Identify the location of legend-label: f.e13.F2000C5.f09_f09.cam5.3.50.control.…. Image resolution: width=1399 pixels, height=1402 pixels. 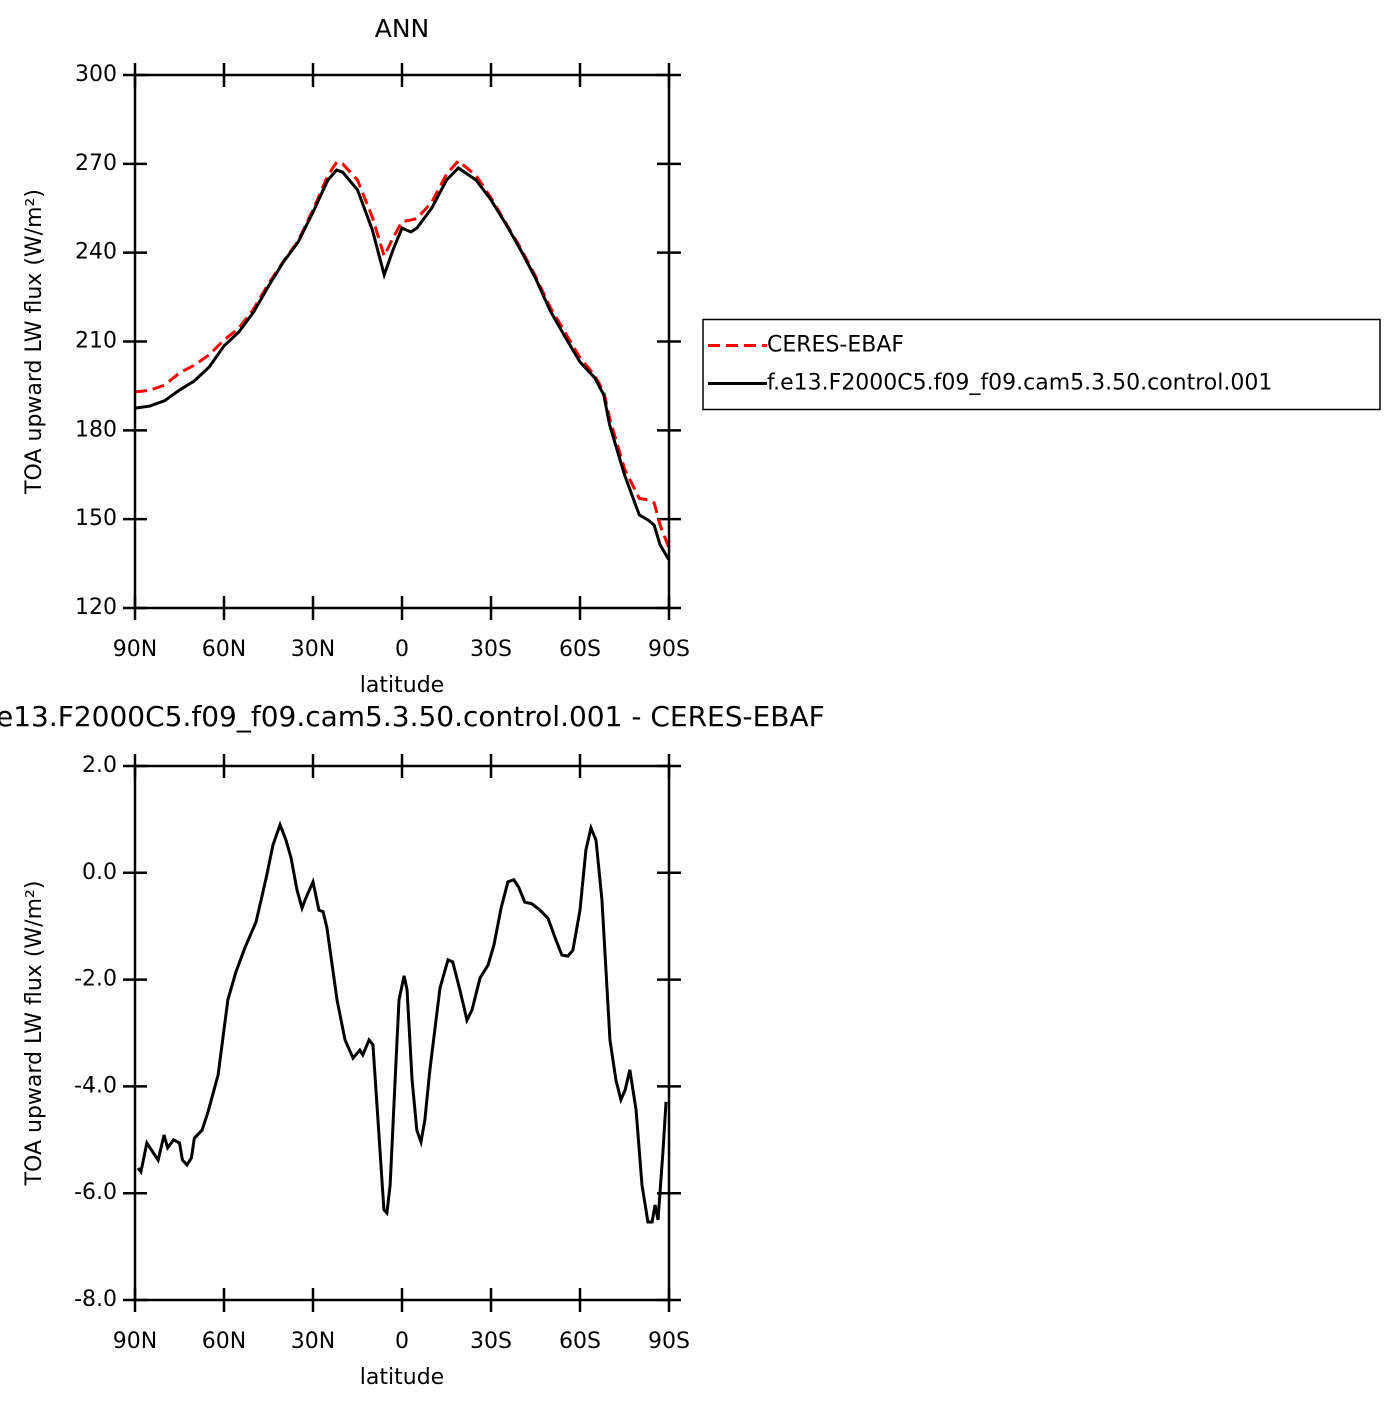
(1019, 383).